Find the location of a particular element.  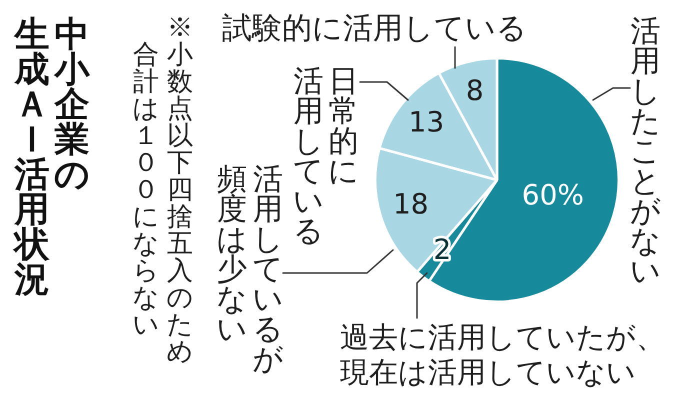

data-label: 13 is located at coordinates (426, 121).